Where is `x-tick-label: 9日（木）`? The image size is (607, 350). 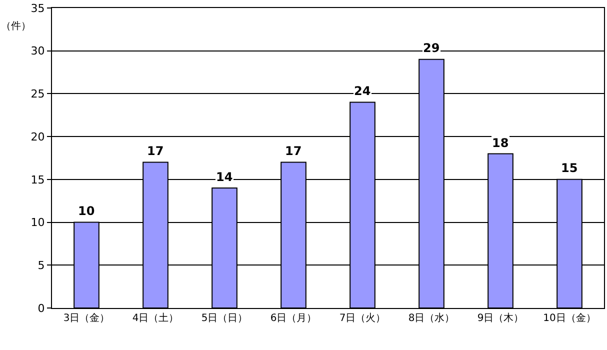 x-tick-label: 9日（木） is located at coordinates (500, 318).